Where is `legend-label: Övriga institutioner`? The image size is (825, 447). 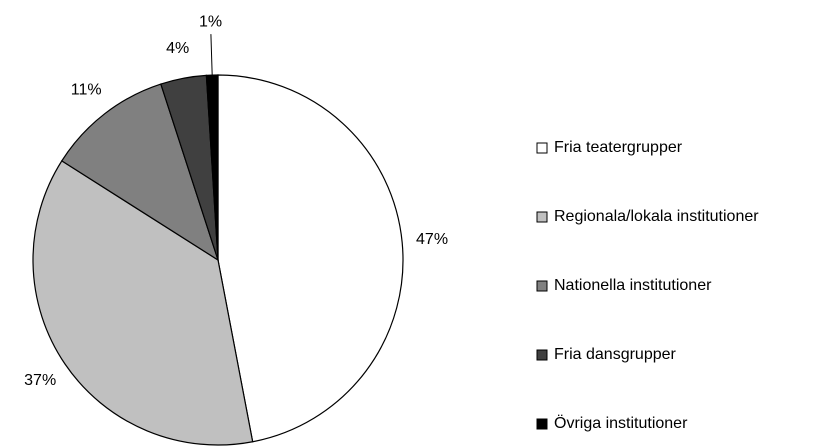
legend-label: Övriga institutioner is located at coordinates (621, 423).